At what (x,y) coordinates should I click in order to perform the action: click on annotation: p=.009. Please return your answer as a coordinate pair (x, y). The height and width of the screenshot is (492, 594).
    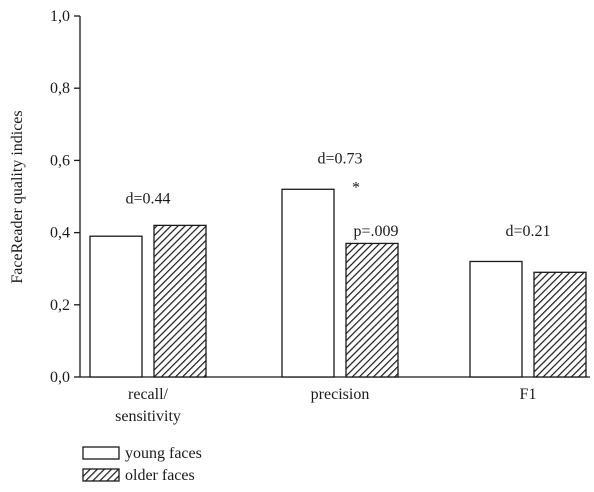
    Looking at the image, I should click on (375, 231).